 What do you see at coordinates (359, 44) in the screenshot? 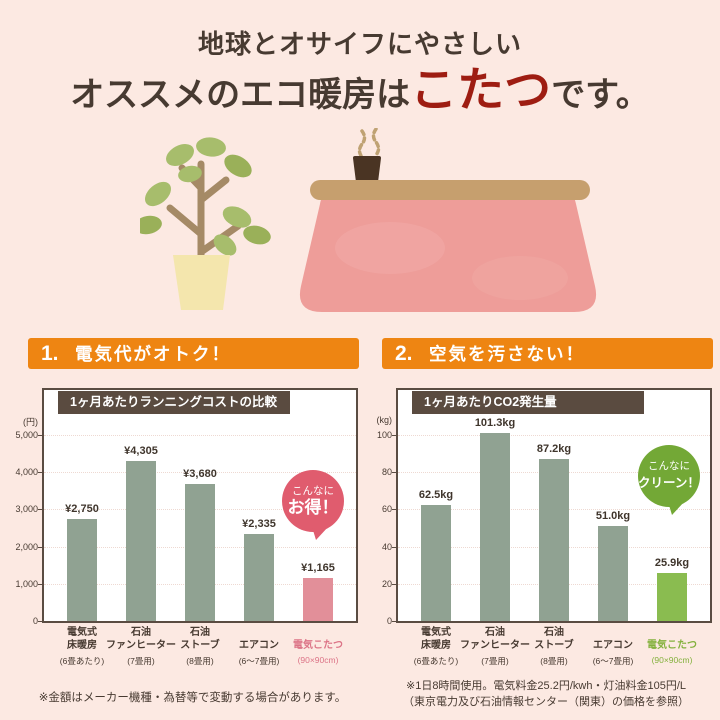
I see `page-title-line1: 地球とオサイフにやさしい` at bounding box center [359, 44].